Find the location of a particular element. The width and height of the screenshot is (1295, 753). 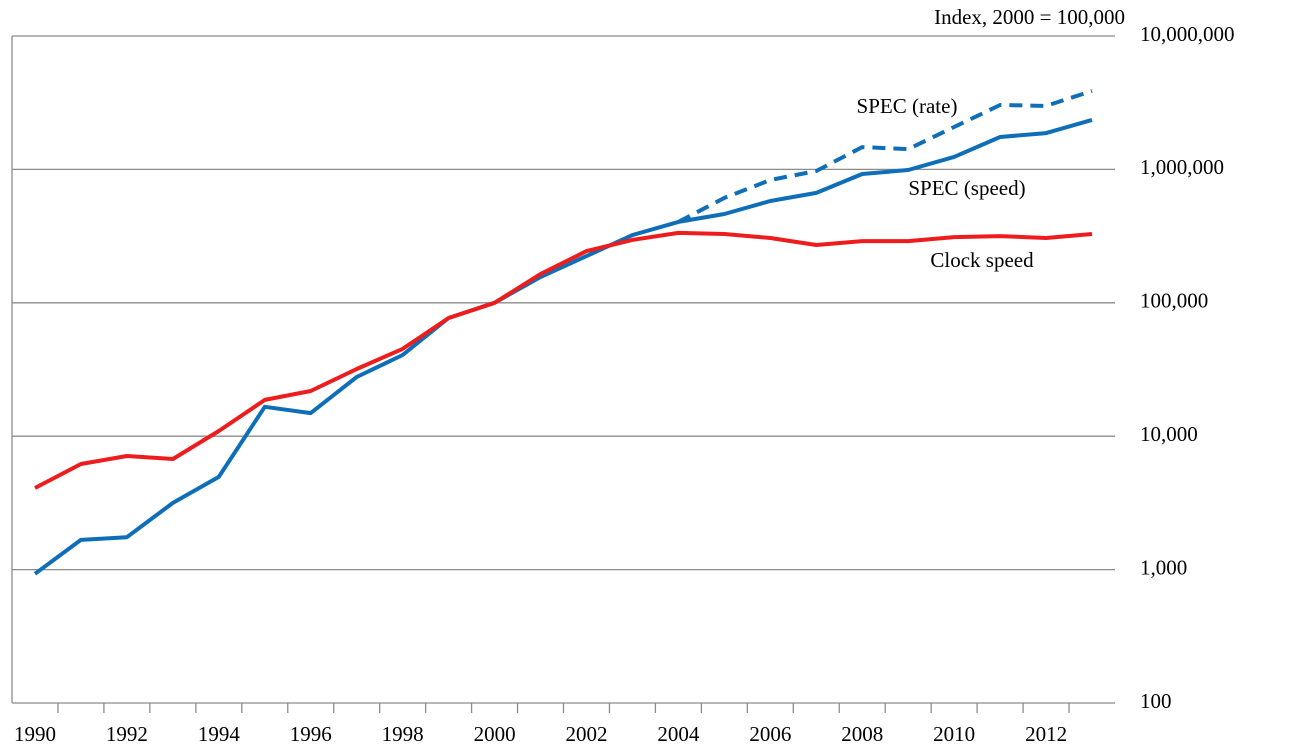

series-label: SPEC (rate) is located at coordinates (907, 106).